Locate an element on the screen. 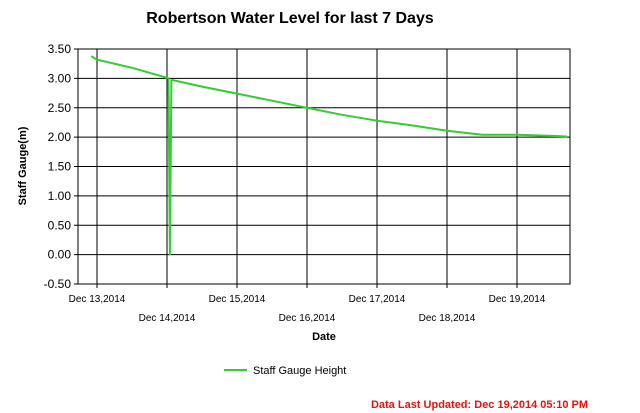  x-tick-label: Dec 17,2014 is located at coordinates (377, 299).